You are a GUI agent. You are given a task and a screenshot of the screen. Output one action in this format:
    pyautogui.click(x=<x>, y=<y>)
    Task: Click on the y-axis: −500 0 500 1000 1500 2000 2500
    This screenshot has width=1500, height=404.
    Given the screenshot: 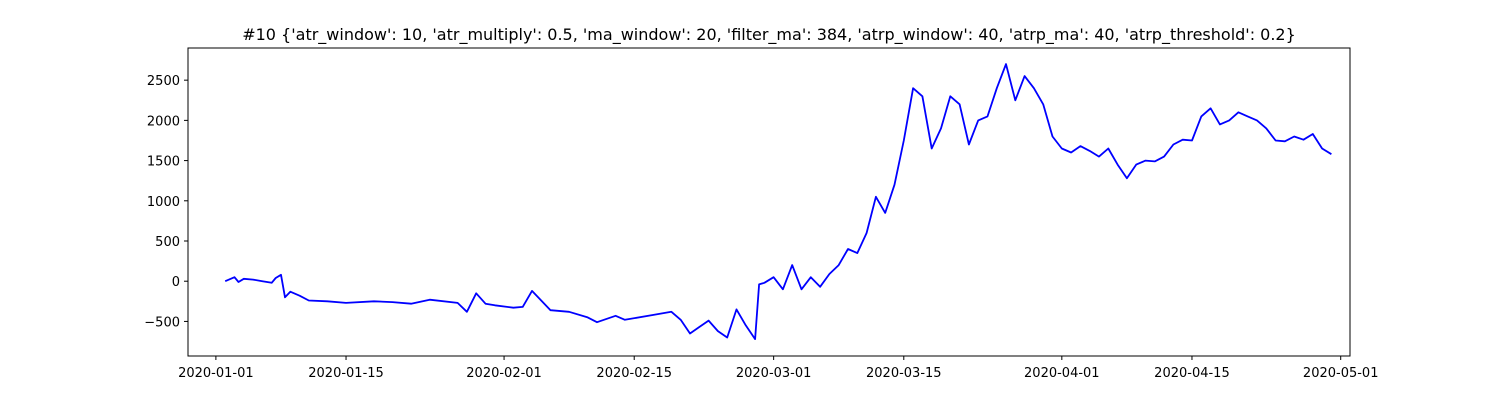 What is the action you would take?
    pyautogui.click(x=166, y=202)
    